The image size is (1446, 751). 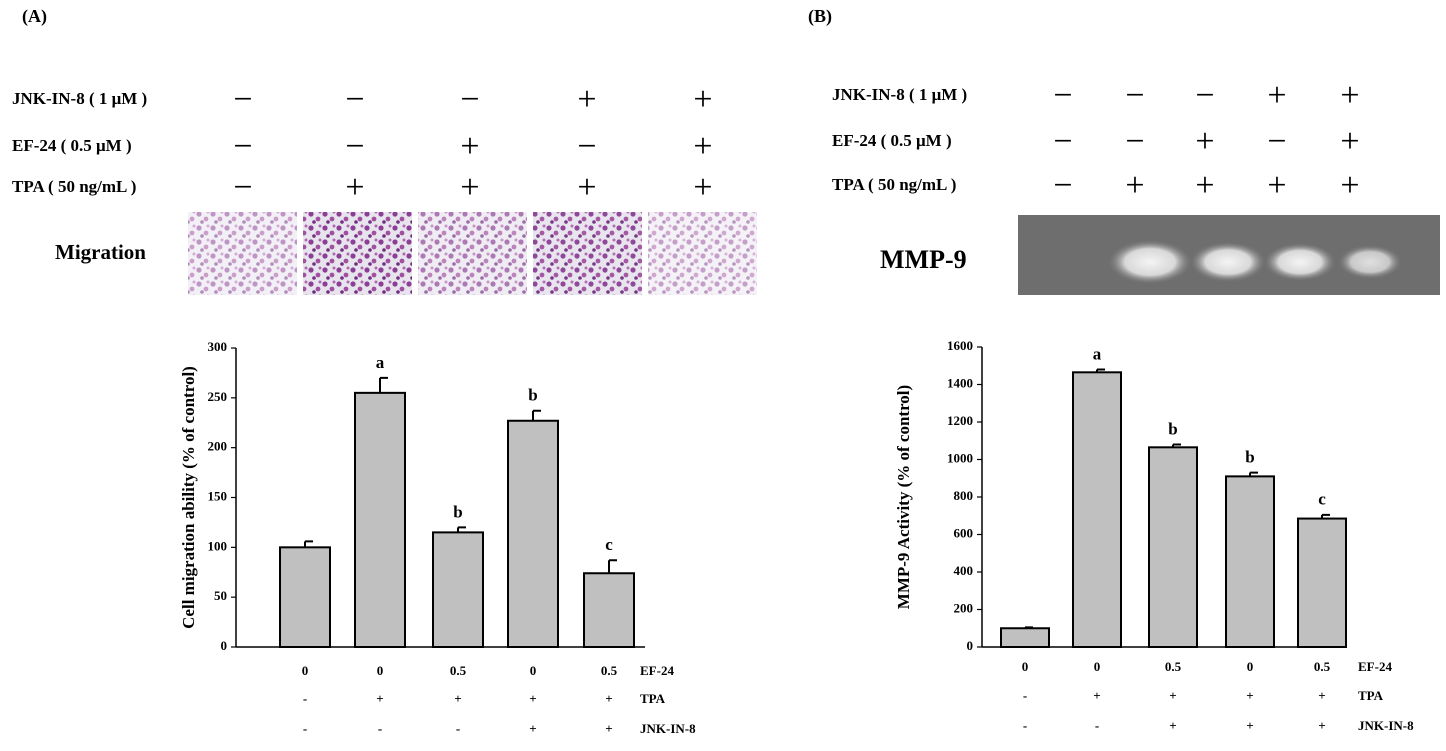 I want to click on y-tick-label: 100, so click(x=218, y=545).